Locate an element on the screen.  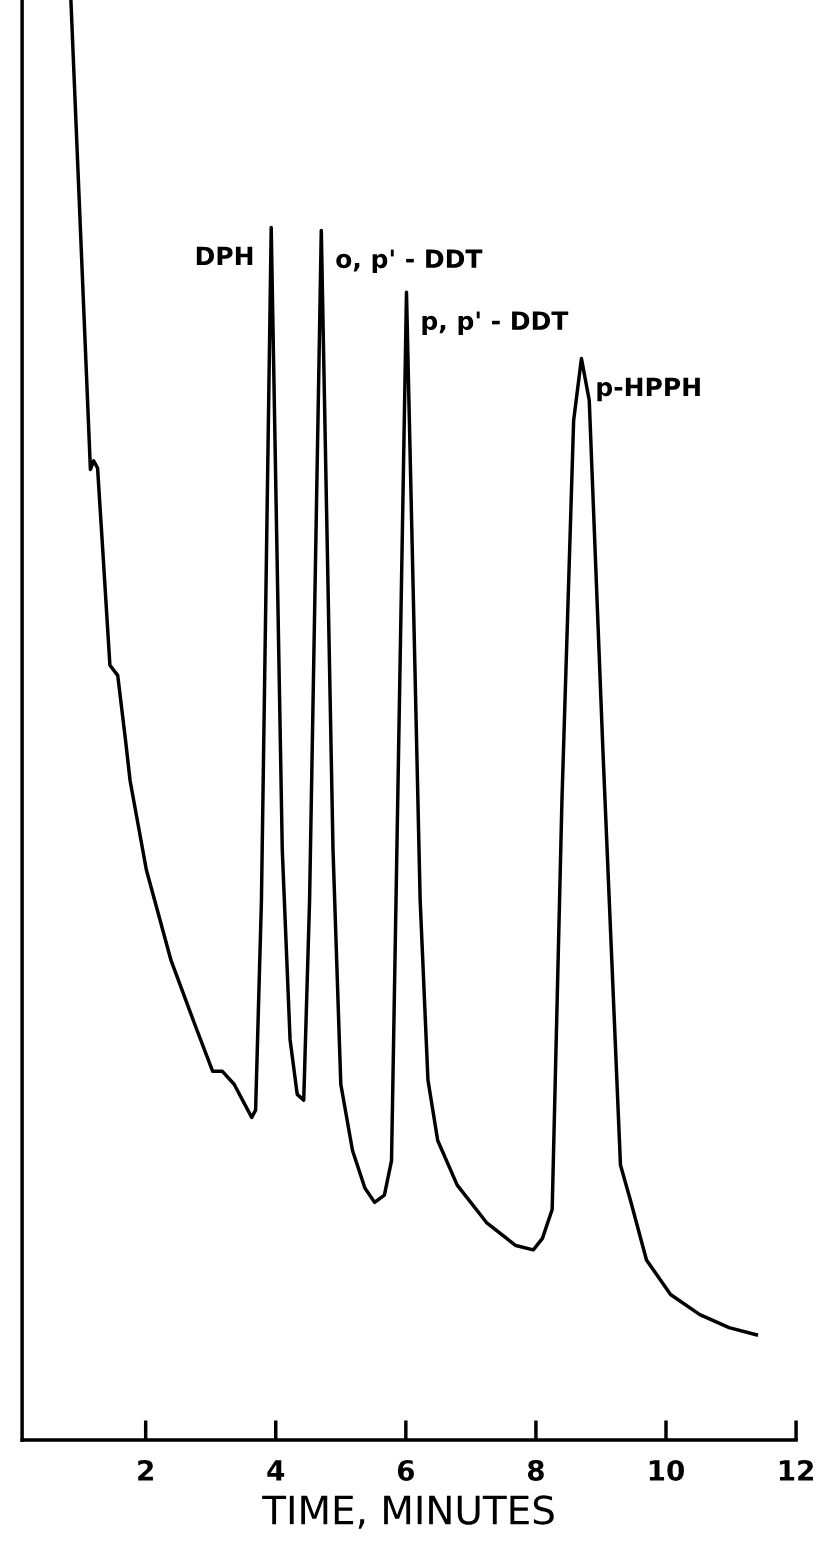
x-tick-label: 6 is located at coordinates (406, 1470).